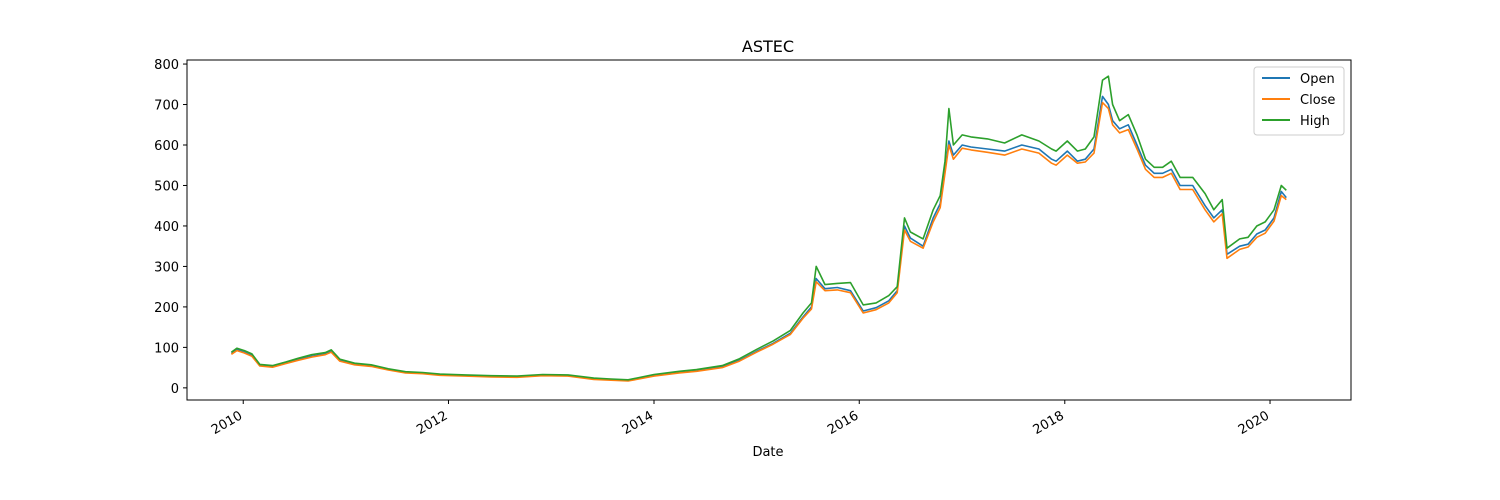 The image size is (1500, 500). What do you see at coordinates (166, 267) in the screenshot?
I see `y-tick-label: 300` at bounding box center [166, 267].